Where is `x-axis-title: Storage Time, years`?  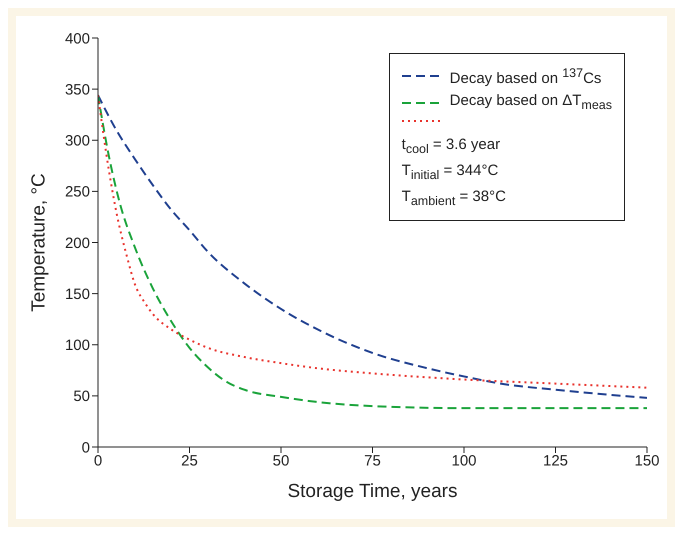
x-axis-title: Storage Time, years is located at coordinates (372, 491).